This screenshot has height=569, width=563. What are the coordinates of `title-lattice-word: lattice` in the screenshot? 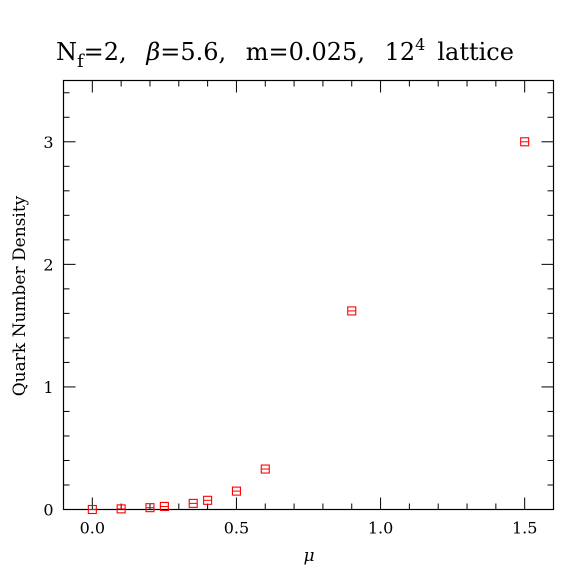 It's located at (475, 52).